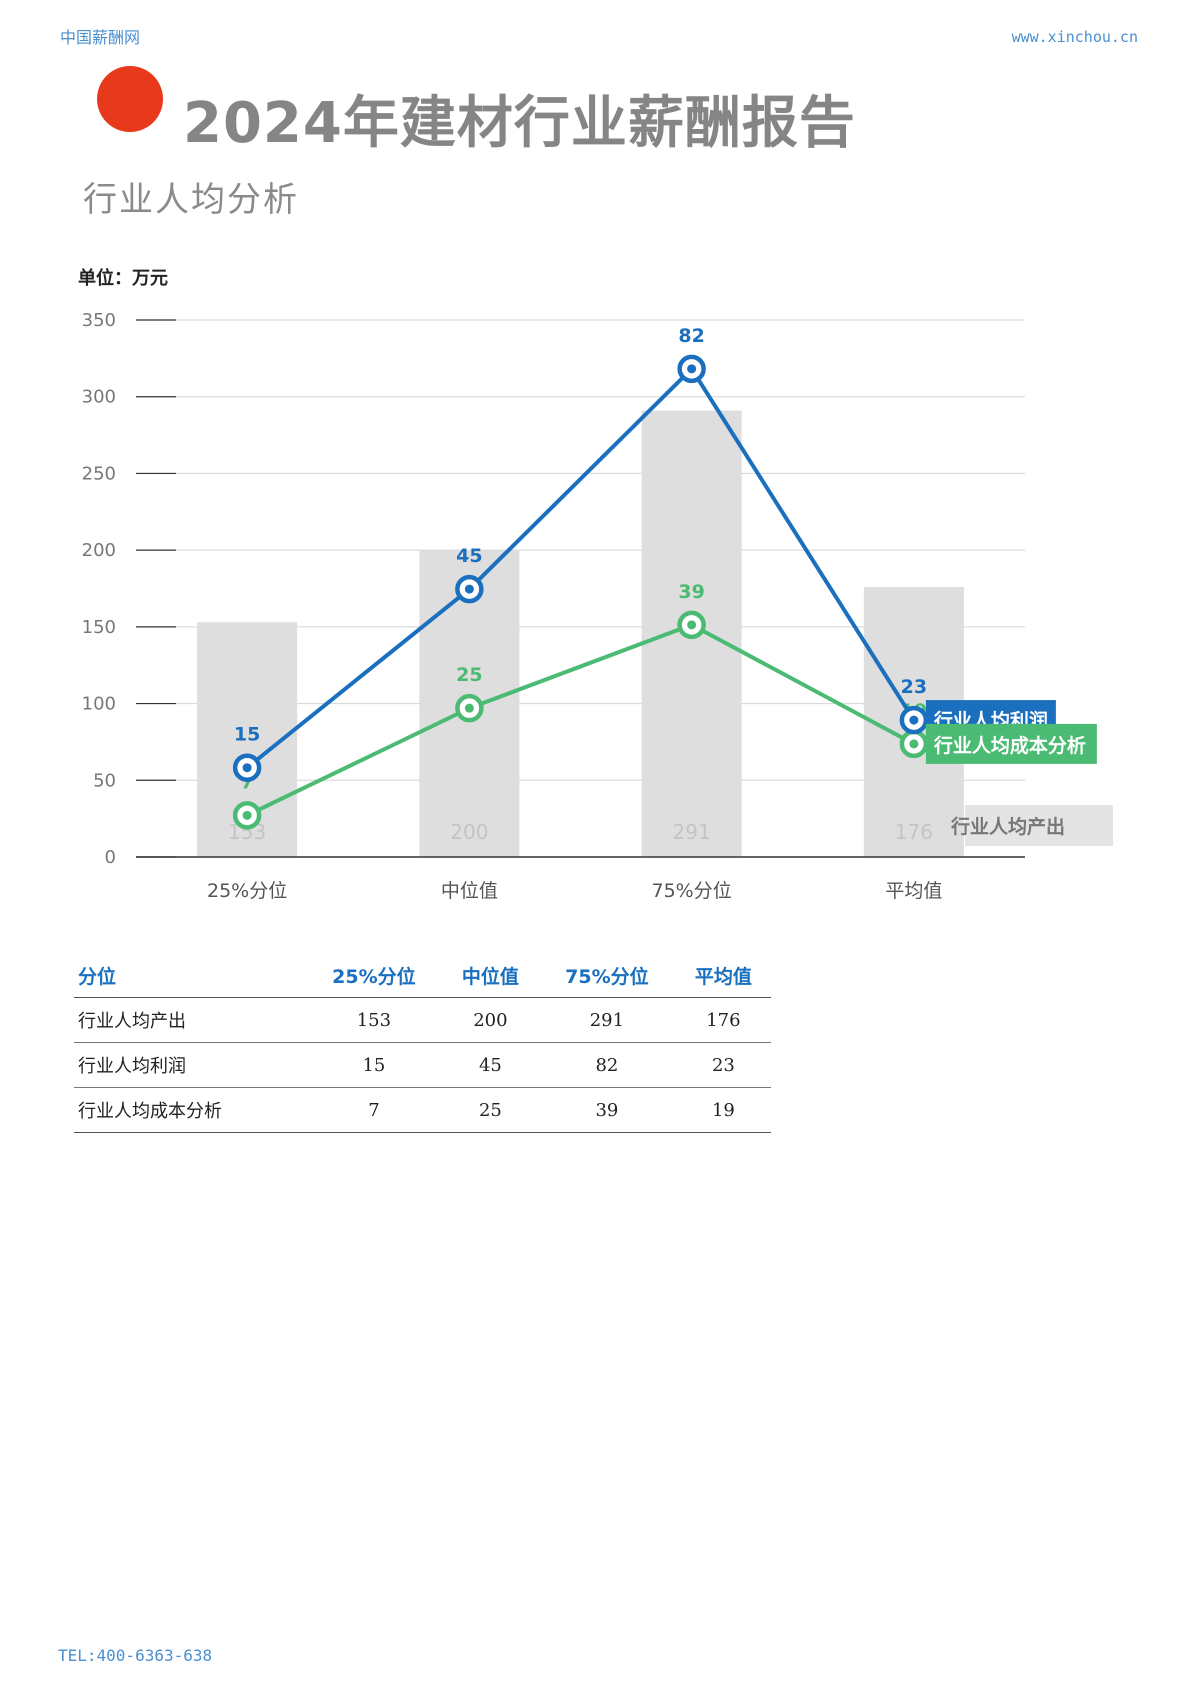 This screenshot has height=1684, width=1191. What do you see at coordinates (189, 975) in the screenshot?
I see `table-header-cell: 分位` at bounding box center [189, 975].